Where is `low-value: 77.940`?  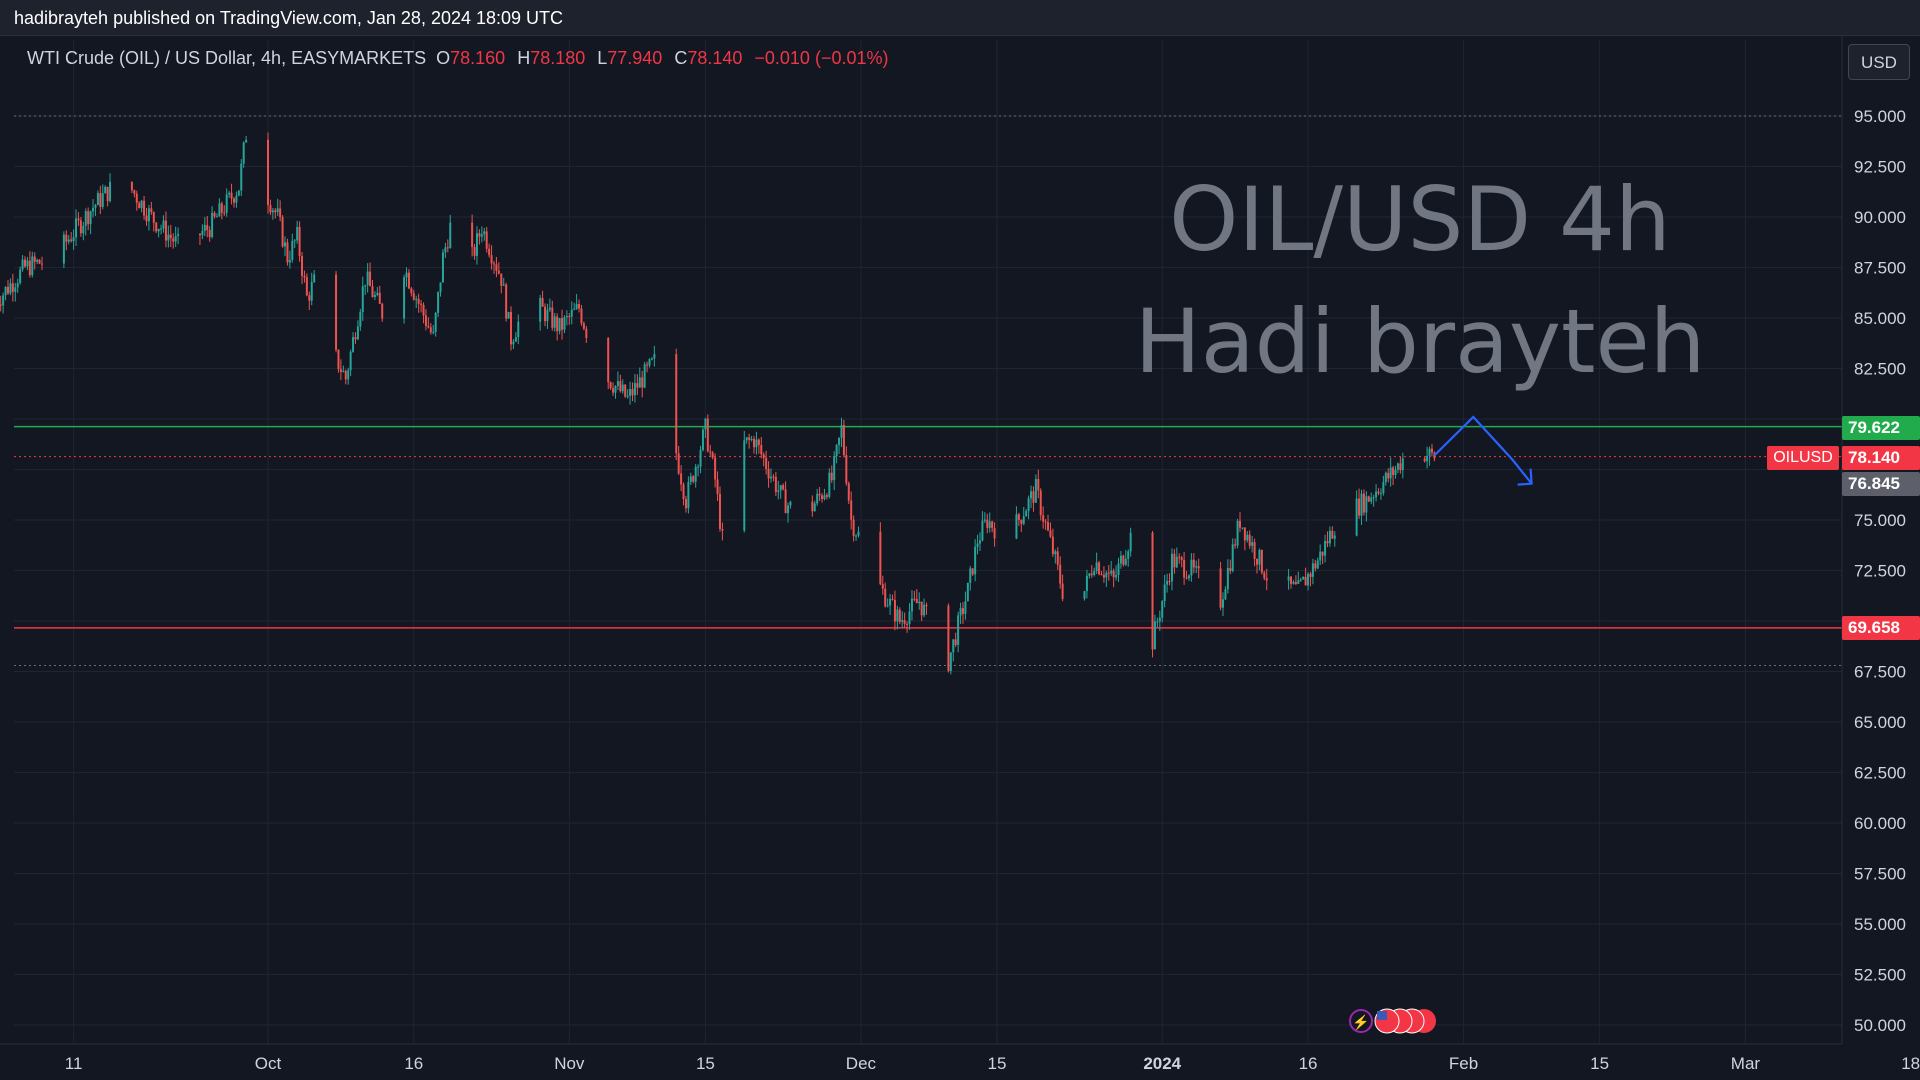 low-value: 77.940 is located at coordinates (635, 58).